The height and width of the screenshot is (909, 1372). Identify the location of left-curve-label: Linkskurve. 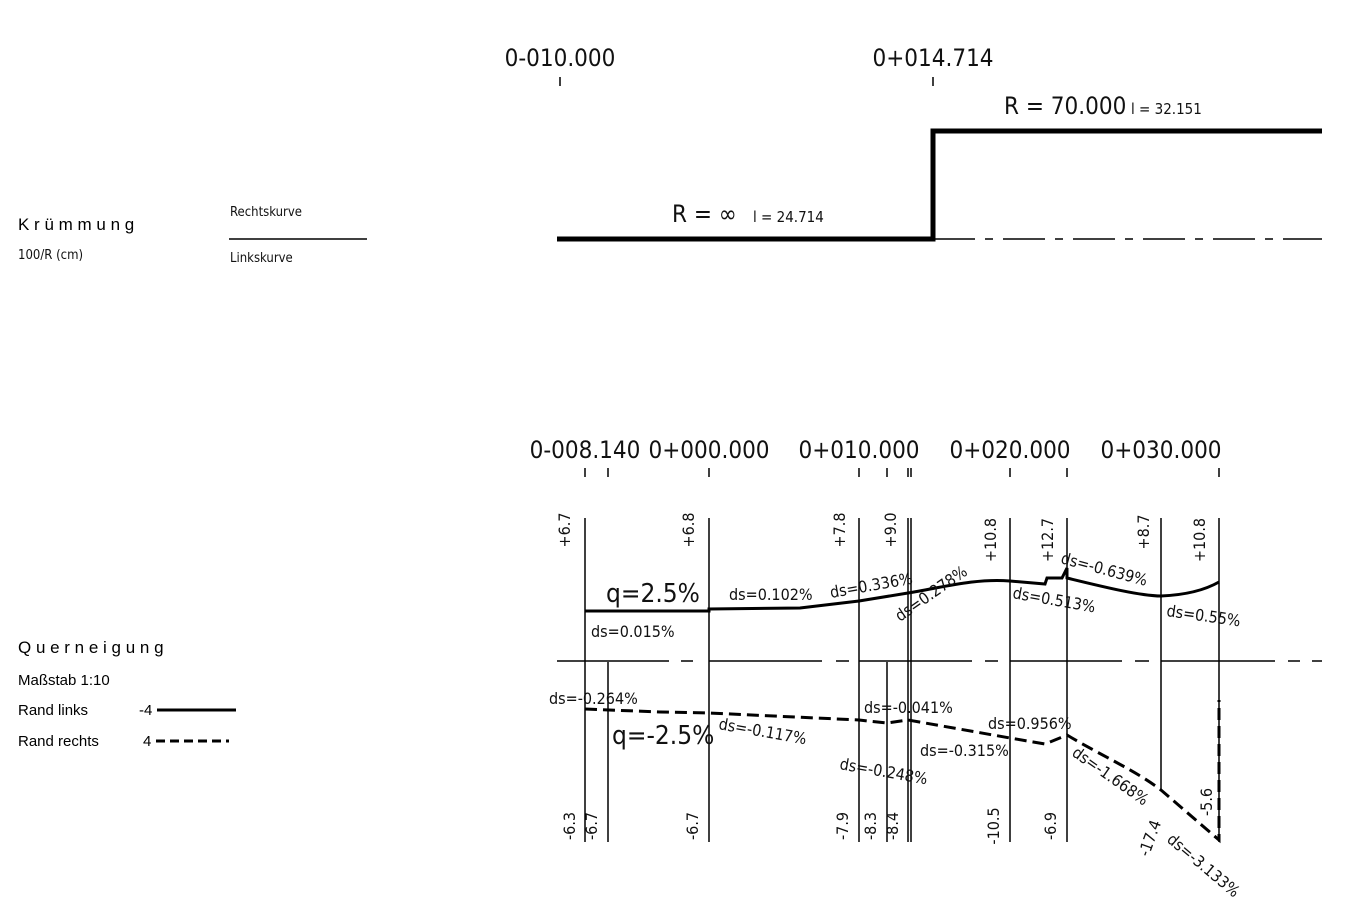
(261, 258).